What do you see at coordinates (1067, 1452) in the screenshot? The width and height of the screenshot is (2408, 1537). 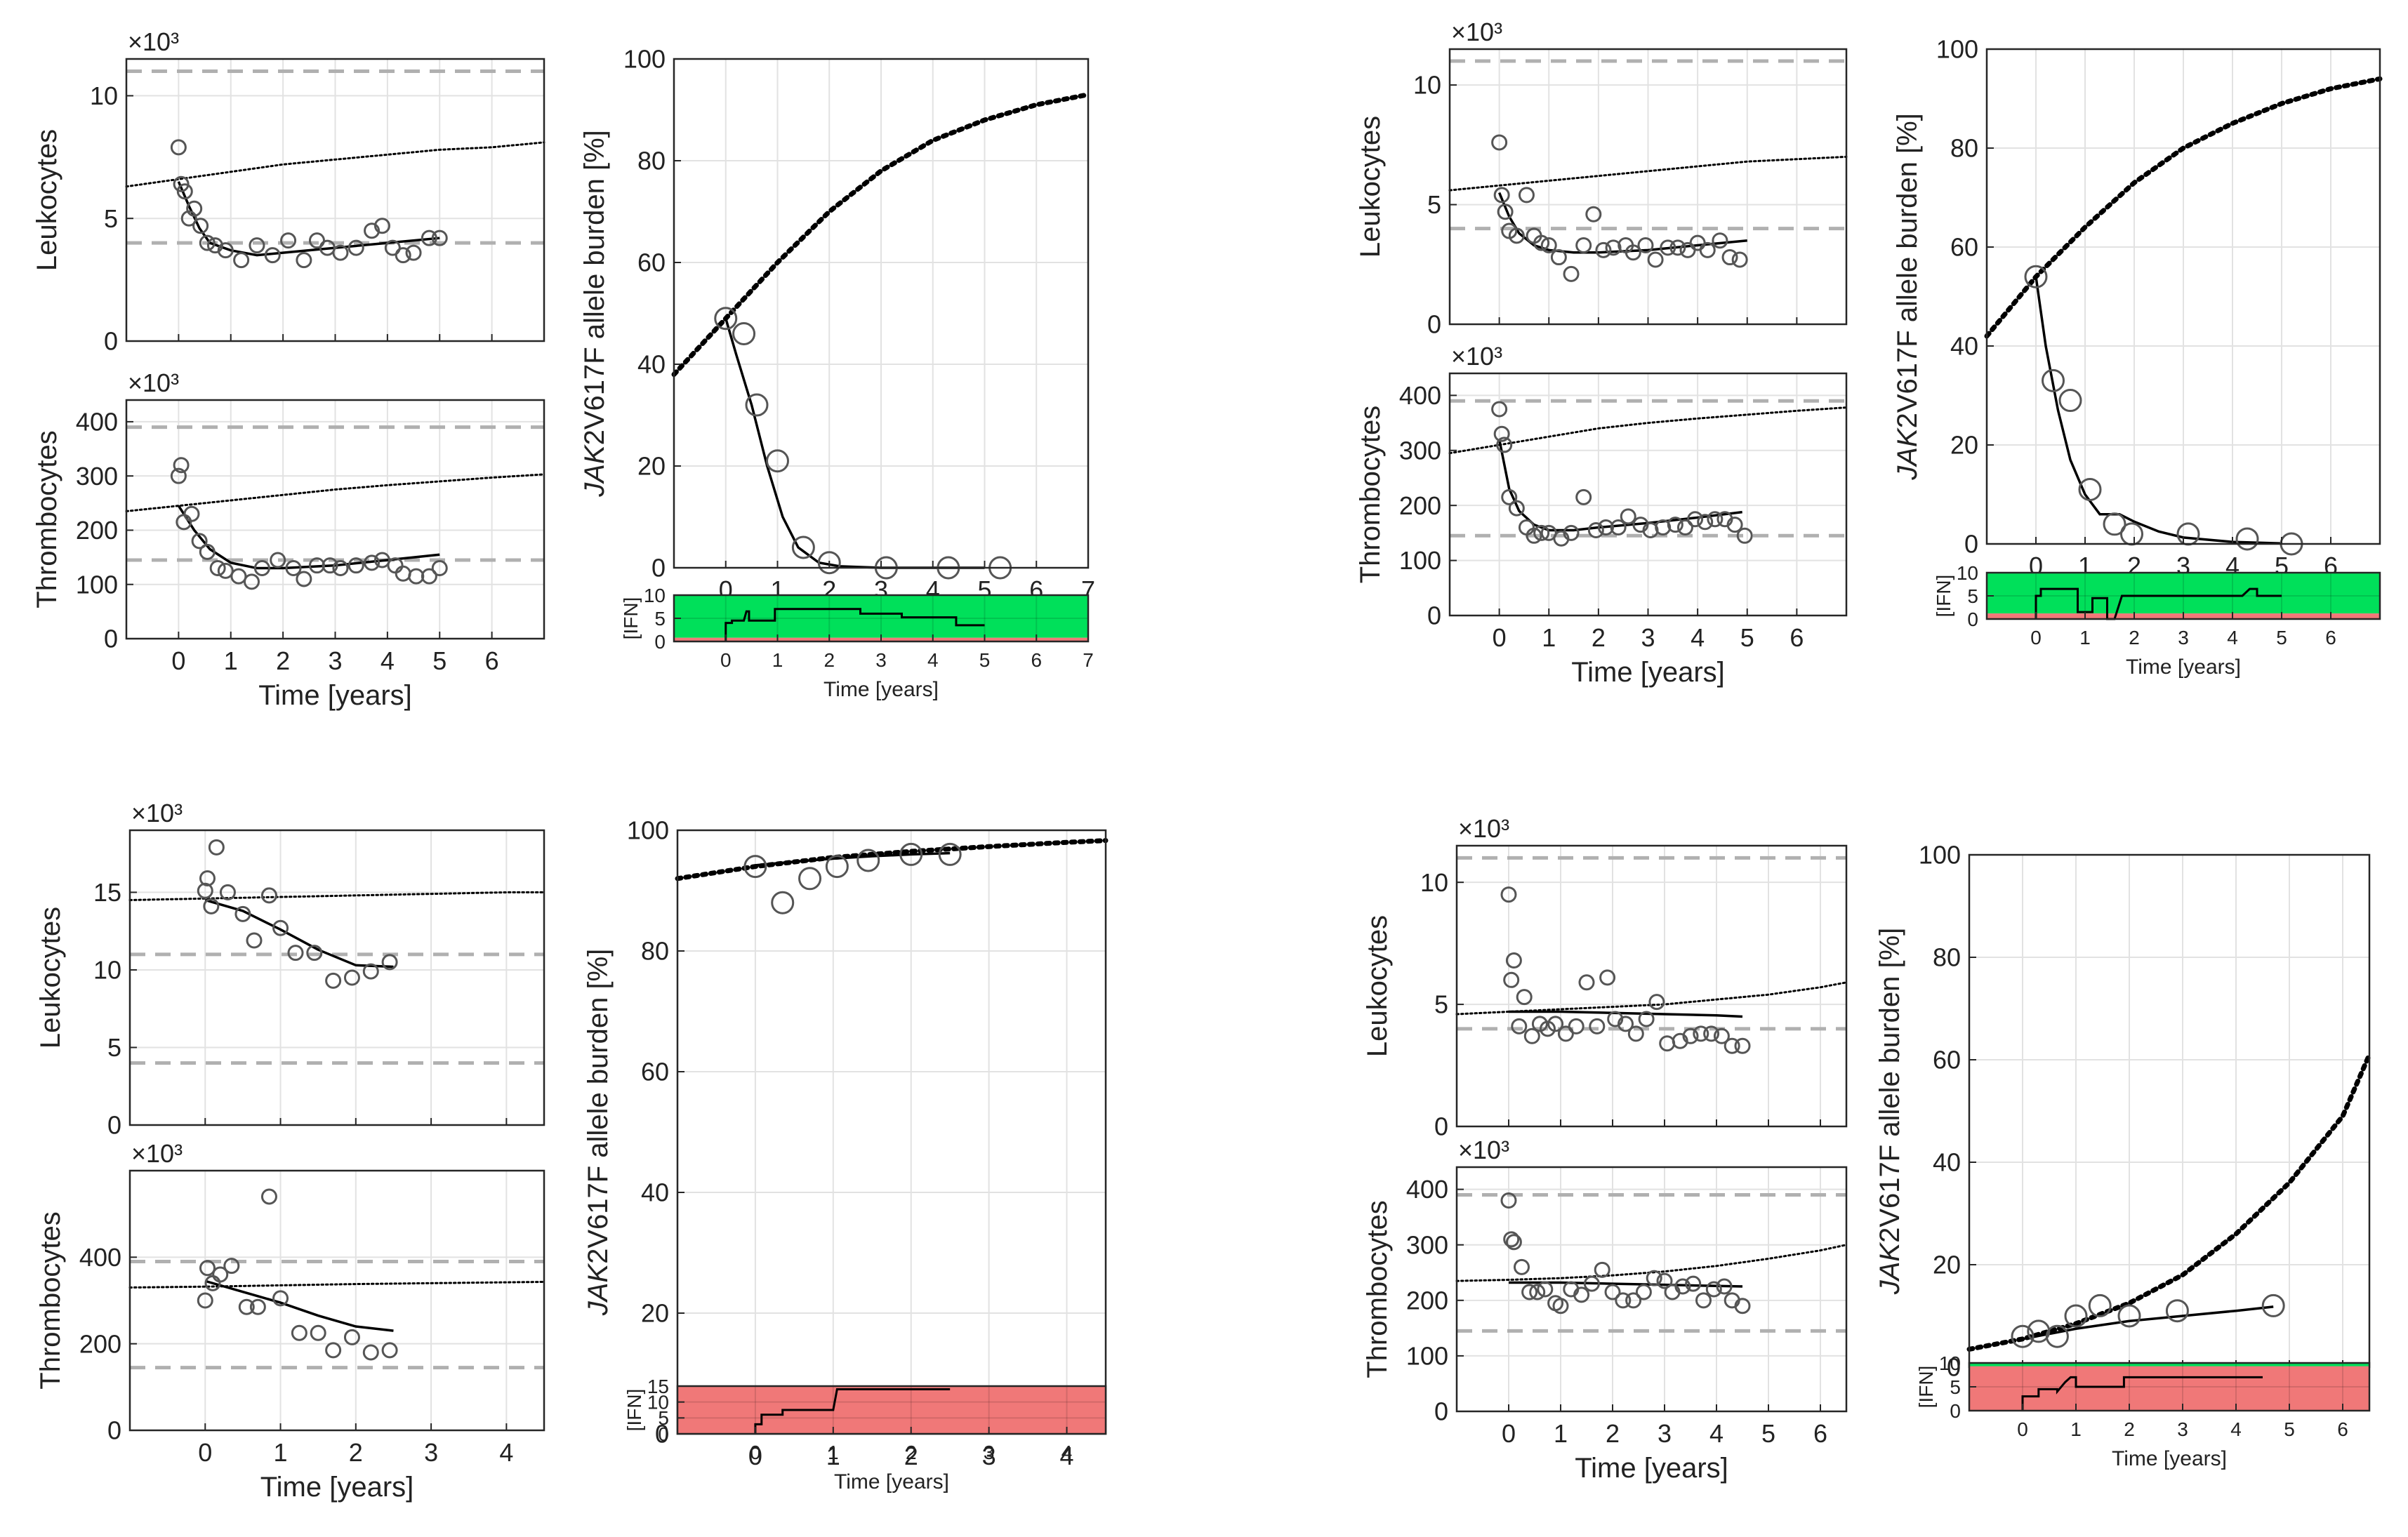 I see `x-tick-label: 4` at bounding box center [1067, 1452].